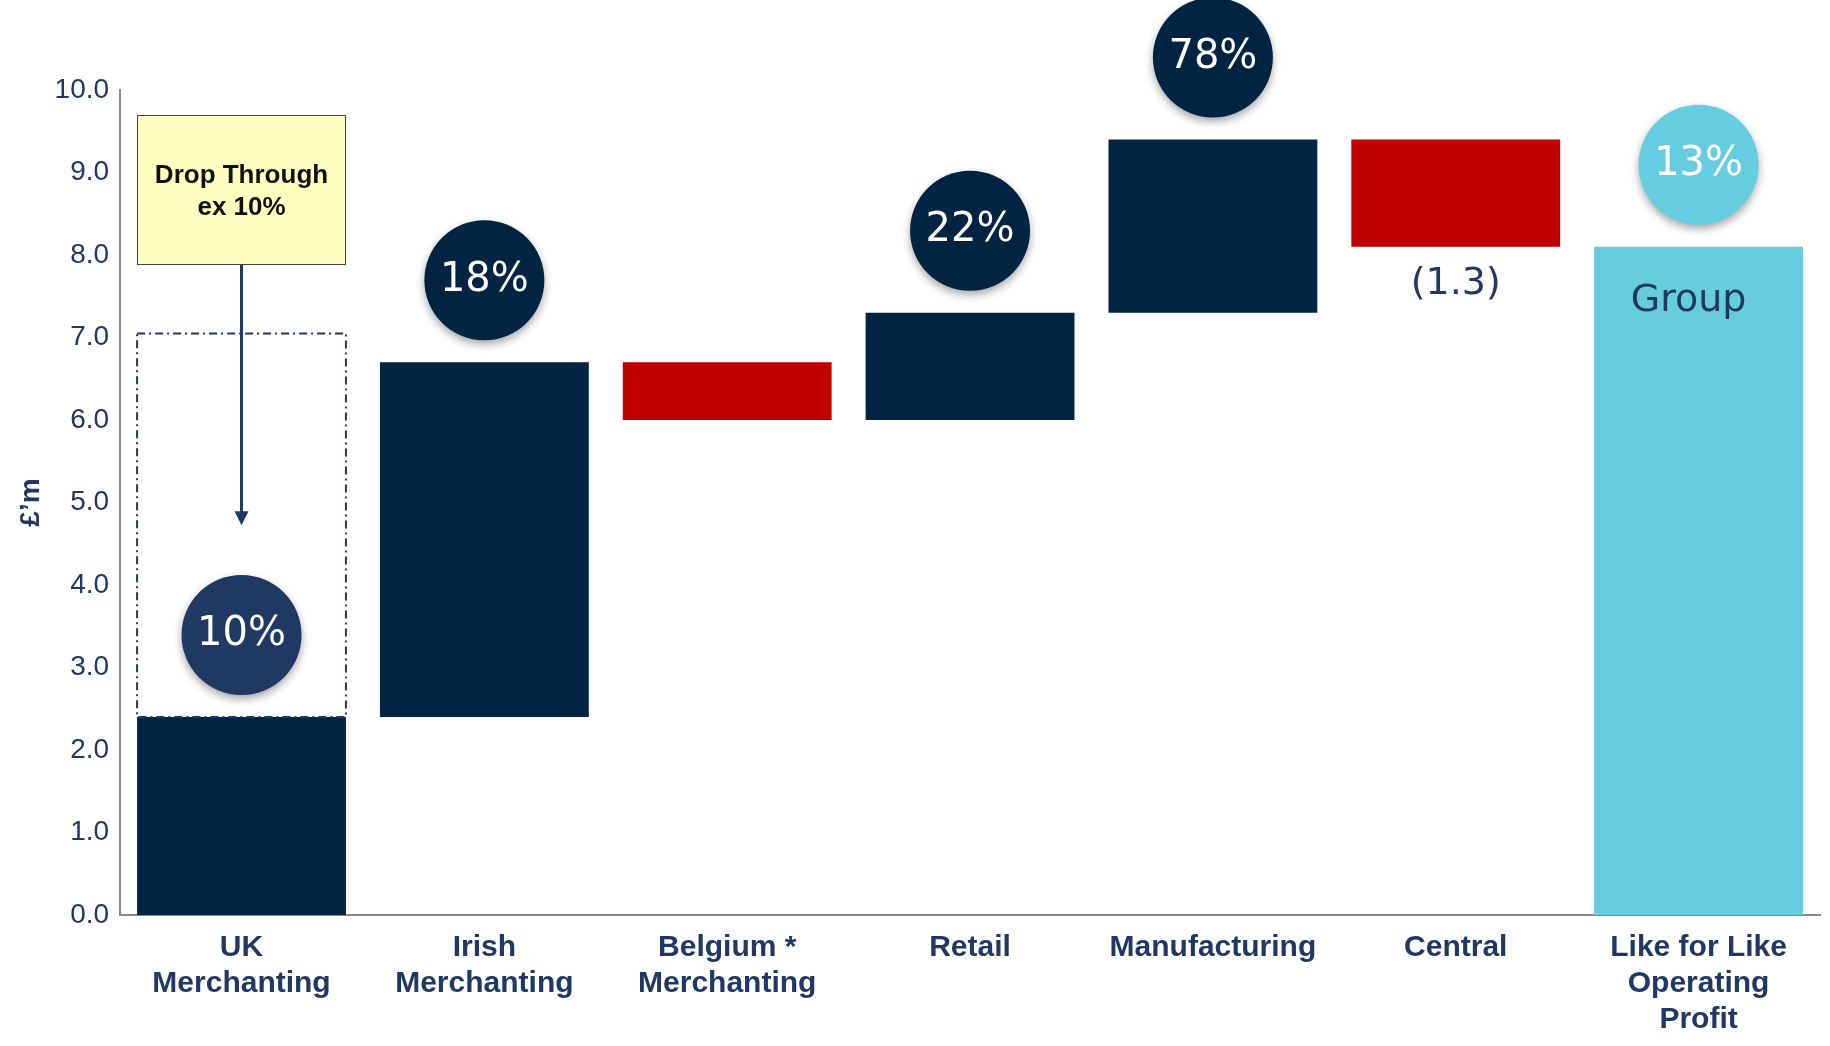 The image size is (1830, 1046). Describe the element at coordinates (970, 946) in the screenshot. I see `x-tick-label: Retail` at that location.